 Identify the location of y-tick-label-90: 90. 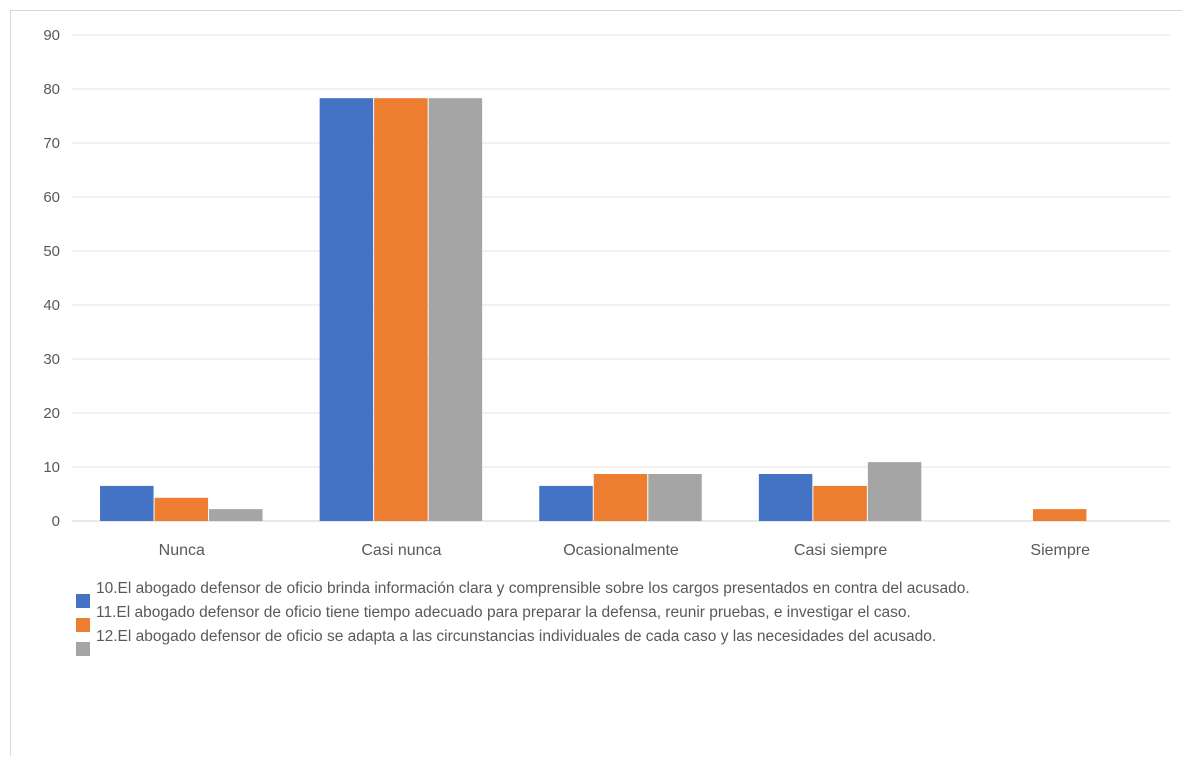
(51, 35).